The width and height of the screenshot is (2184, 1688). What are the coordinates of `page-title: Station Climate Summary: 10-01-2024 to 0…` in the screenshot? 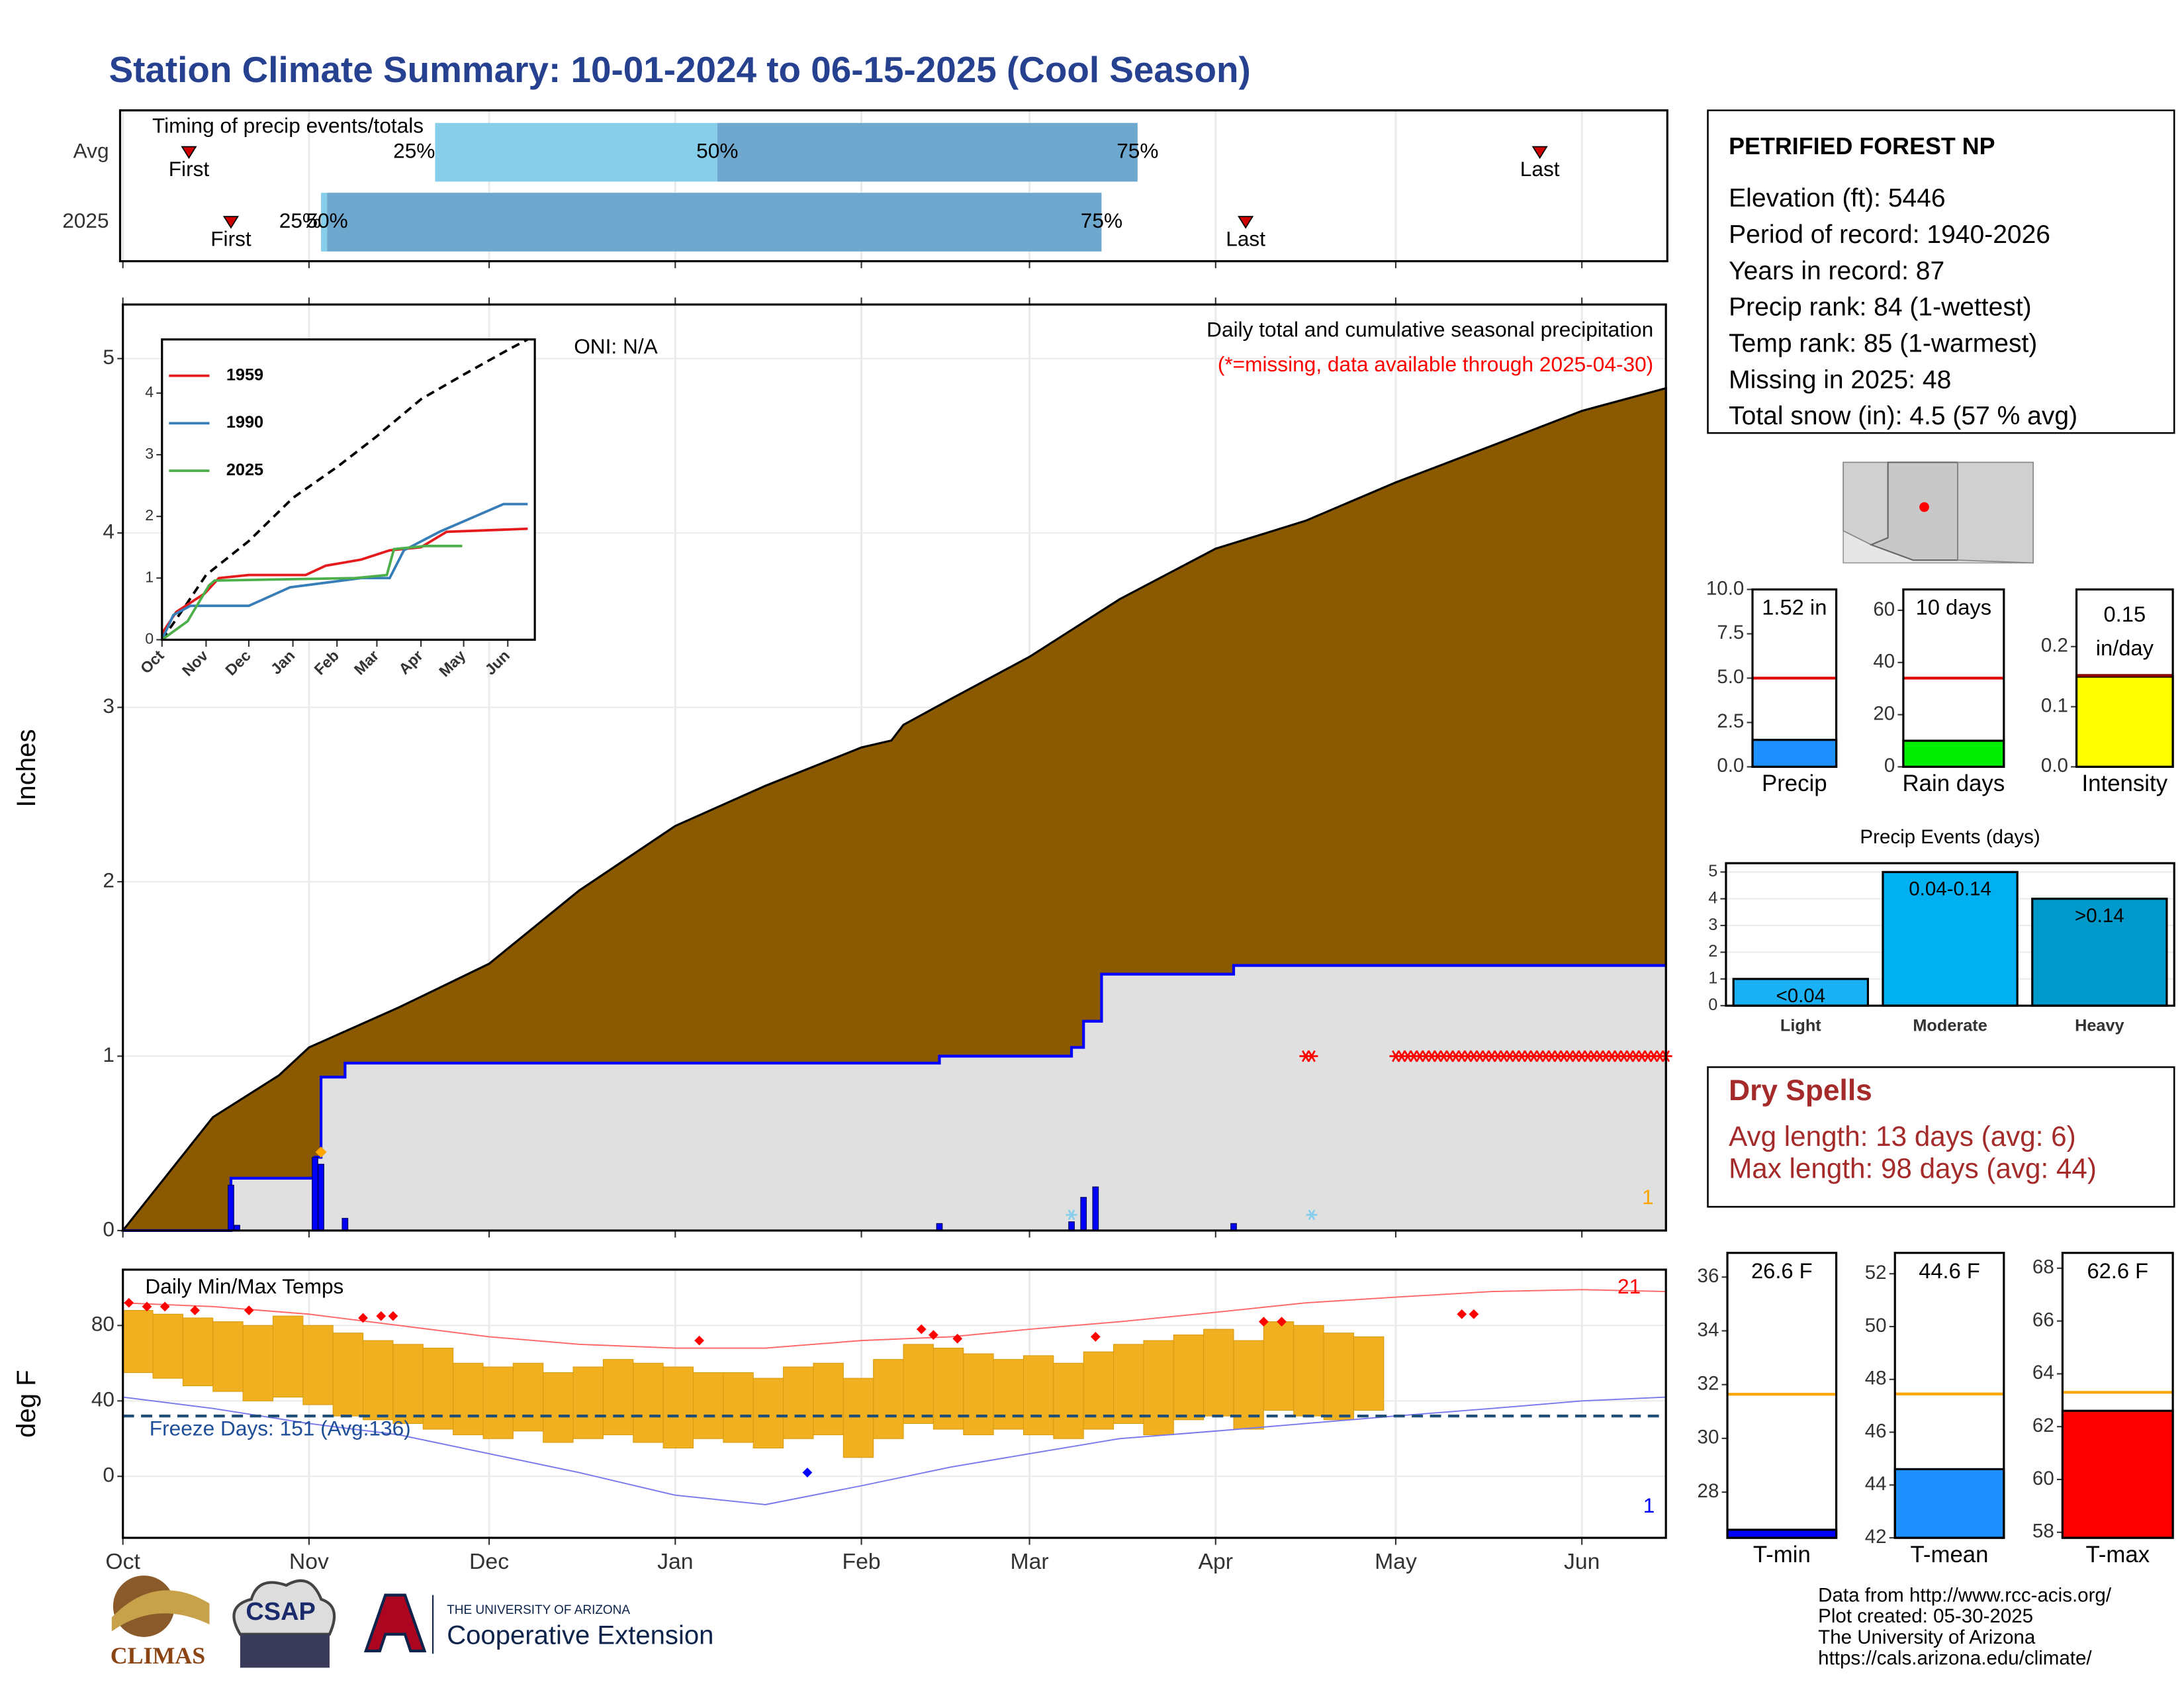 It's located at (680, 69).